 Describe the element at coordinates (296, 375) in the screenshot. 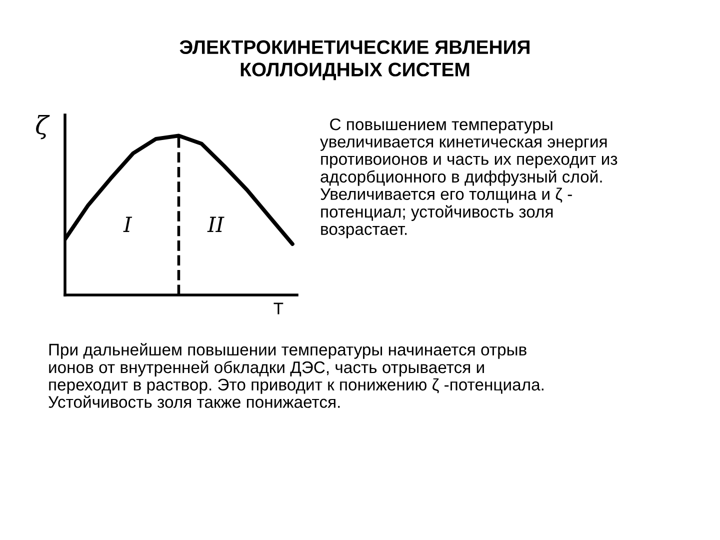

I see `text: При дальнейшем повышении температуры начинается отрыв ионов от внутренней обкладки ДЭС, часть отрывается и переходит в раствор. Это приводит к понижению ζ -потенциала. Устойчивость золя также понижается.` at that location.